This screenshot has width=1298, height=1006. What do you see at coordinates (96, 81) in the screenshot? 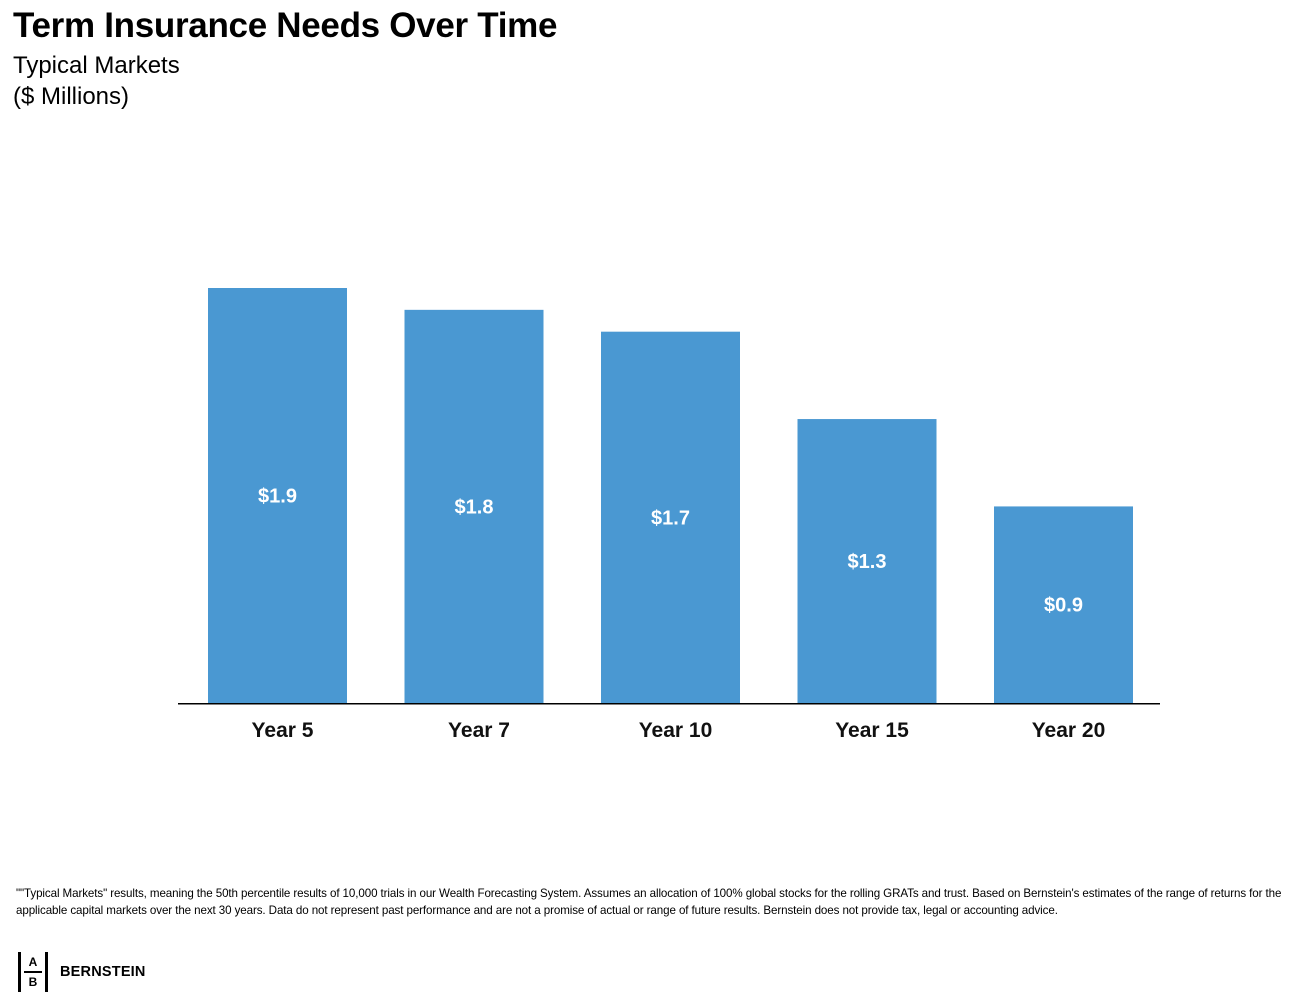
I see `chart-subtitle: Typical Markets ($ Millions)` at bounding box center [96, 81].